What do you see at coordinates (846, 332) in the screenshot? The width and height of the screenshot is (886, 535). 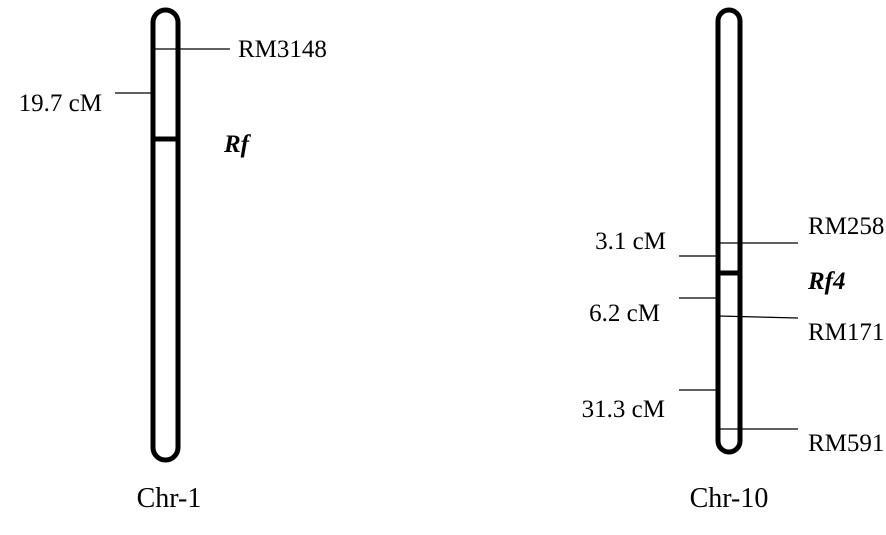 I see `marker-rm171-label: RM171` at bounding box center [846, 332].